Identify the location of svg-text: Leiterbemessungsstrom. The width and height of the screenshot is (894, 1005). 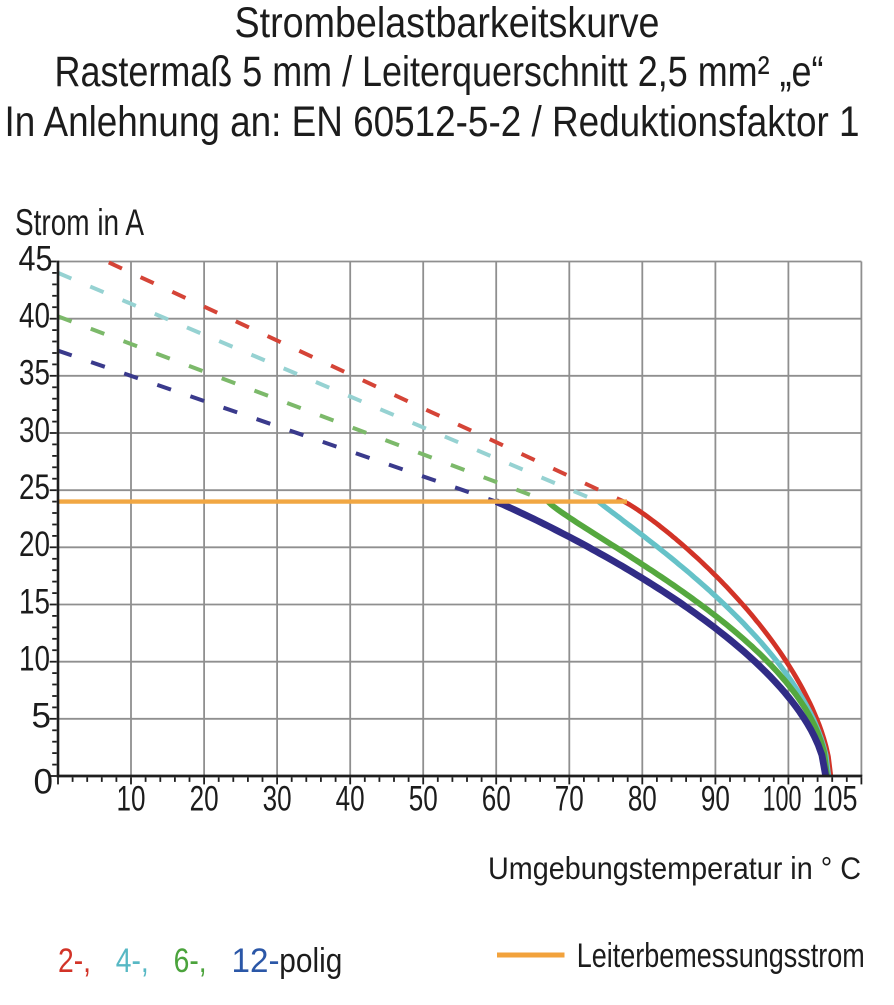
(721, 956).